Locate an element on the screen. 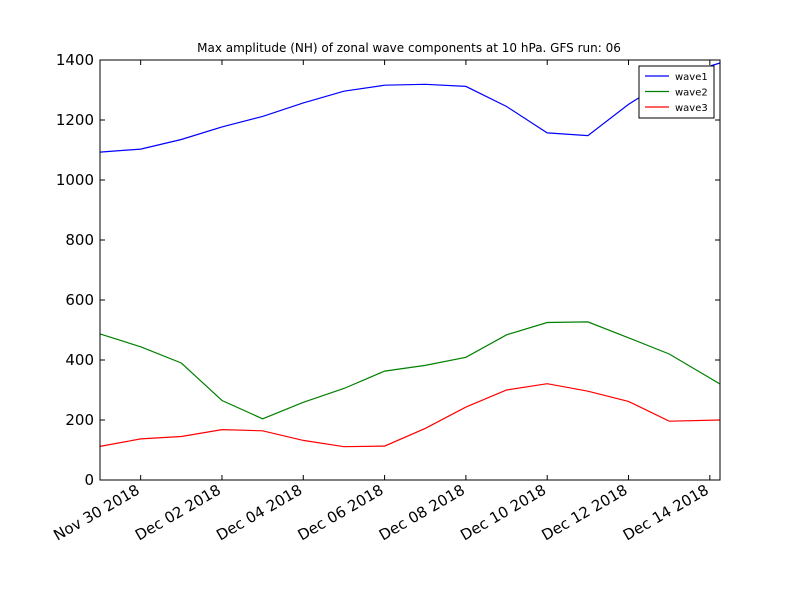  y-tick-label: 0 is located at coordinates (89, 480).